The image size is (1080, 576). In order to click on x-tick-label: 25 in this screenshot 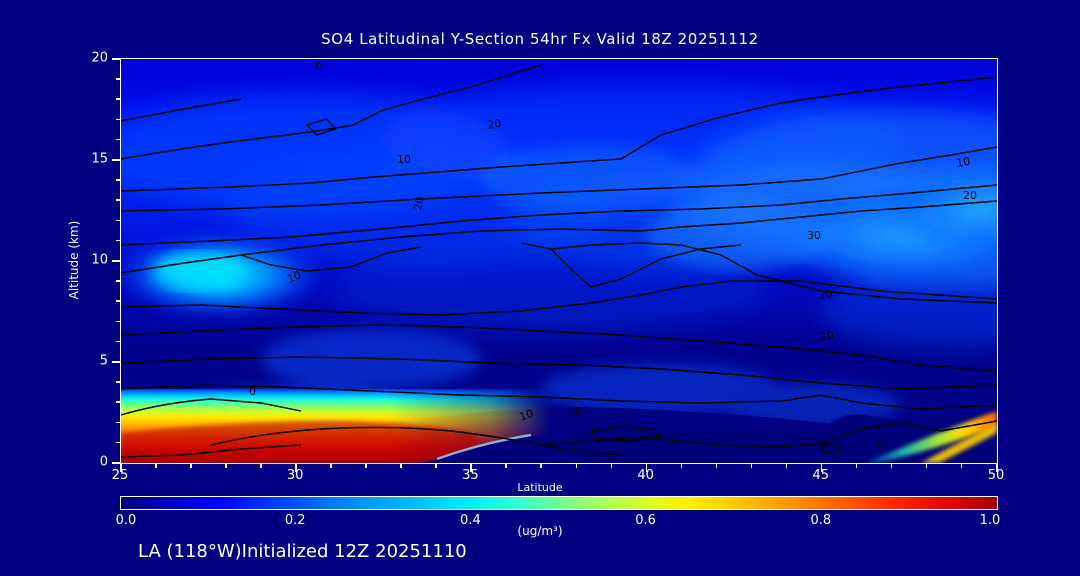, I will do `click(120, 475)`.